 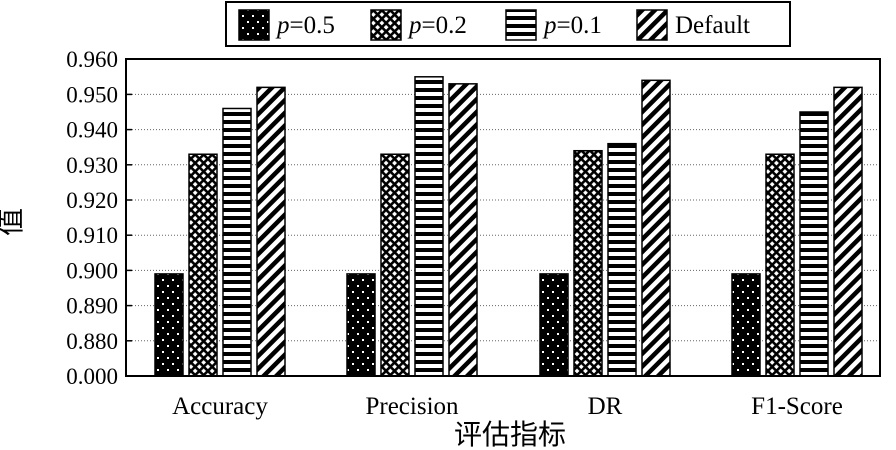 What do you see at coordinates (605, 406) in the screenshot?
I see `x-tick-label: DR` at bounding box center [605, 406].